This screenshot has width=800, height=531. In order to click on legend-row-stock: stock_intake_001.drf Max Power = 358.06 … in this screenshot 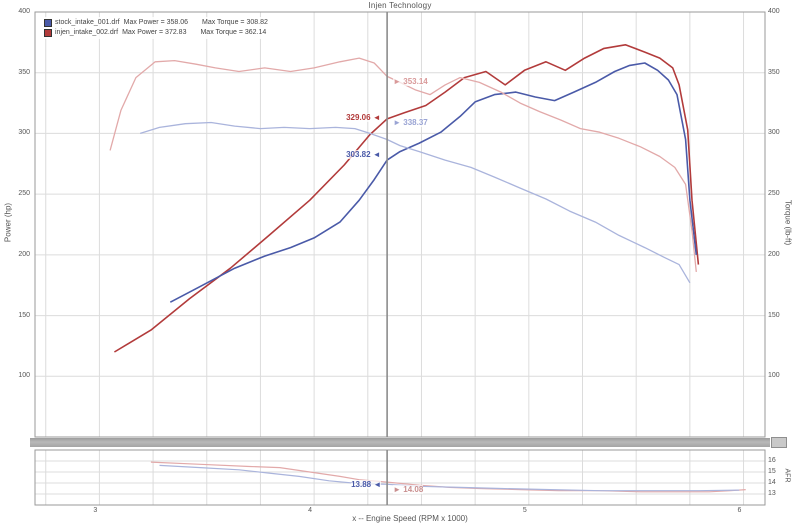, I will do `click(156, 23)`.